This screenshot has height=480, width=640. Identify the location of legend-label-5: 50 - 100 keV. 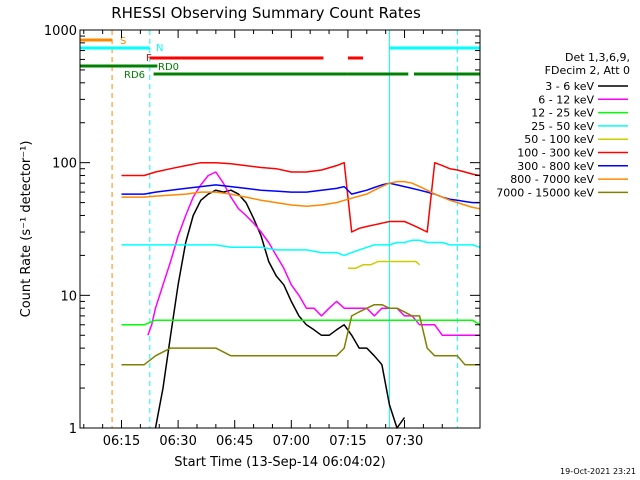
(559, 139).